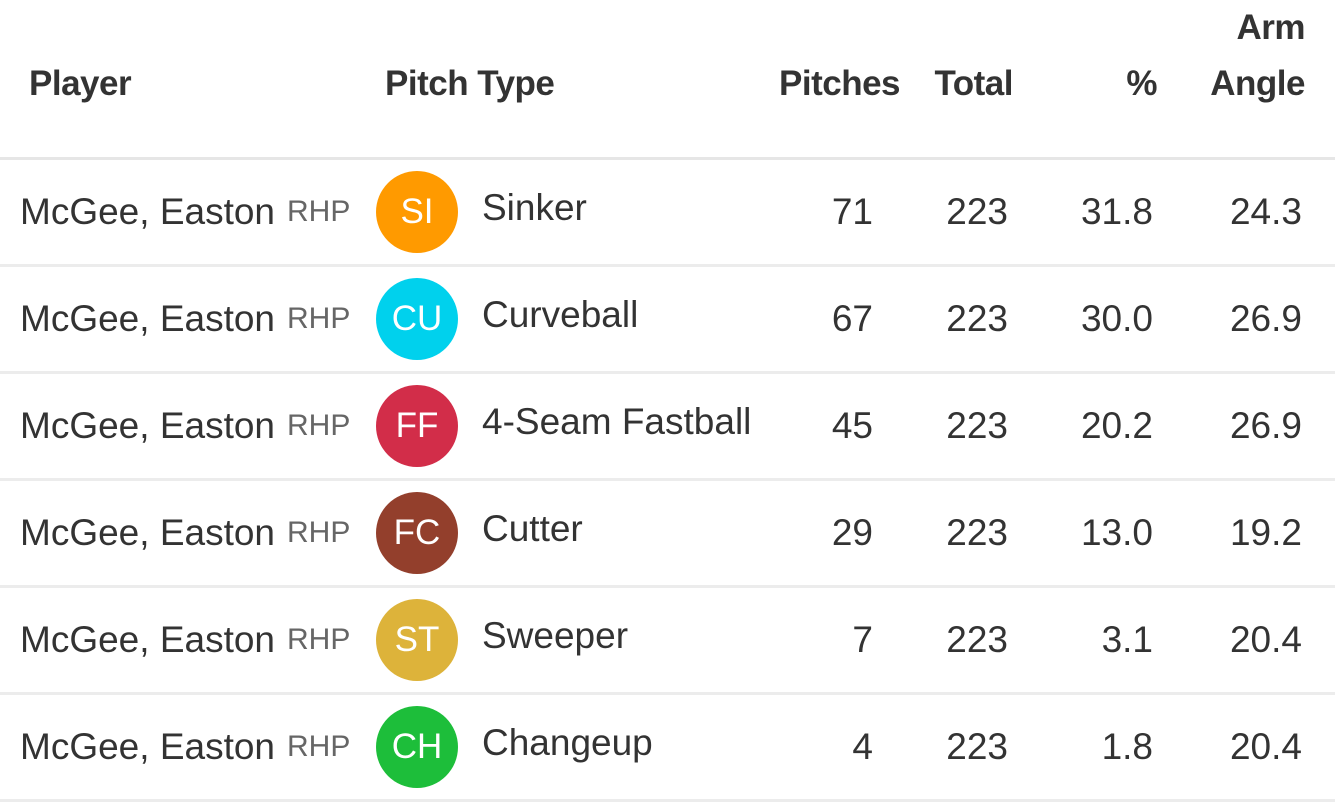 The image size is (1335, 805). Describe the element at coordinates (1127, 639) in the screenshot. I see `usage-percent: 3.1` at that location.